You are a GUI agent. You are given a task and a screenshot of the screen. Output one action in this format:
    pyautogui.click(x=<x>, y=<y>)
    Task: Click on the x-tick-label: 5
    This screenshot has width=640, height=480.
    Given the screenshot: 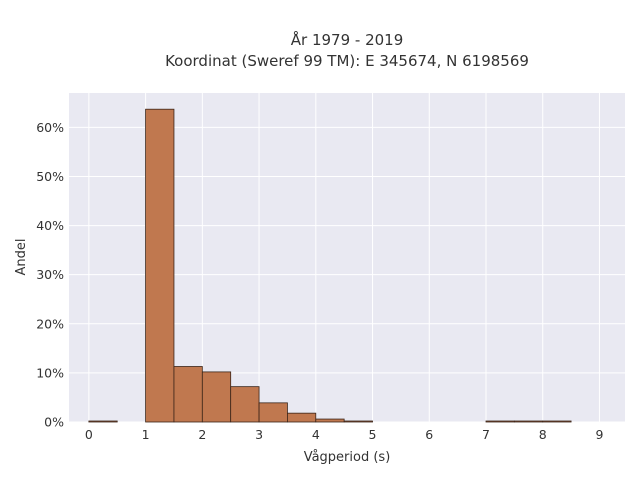 What is the action you would take?
    pyautogui.click(x=373, y=434)
    